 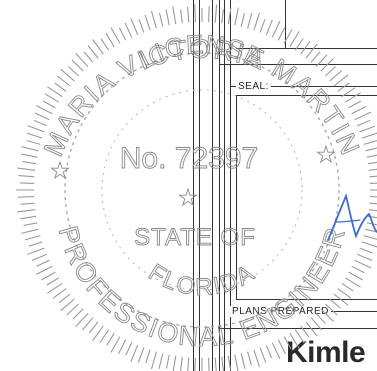 What do you see at coordinates (326, 154) in the screenshot?
I see `seal-star-right: ★` at bounding box center [326, 154].